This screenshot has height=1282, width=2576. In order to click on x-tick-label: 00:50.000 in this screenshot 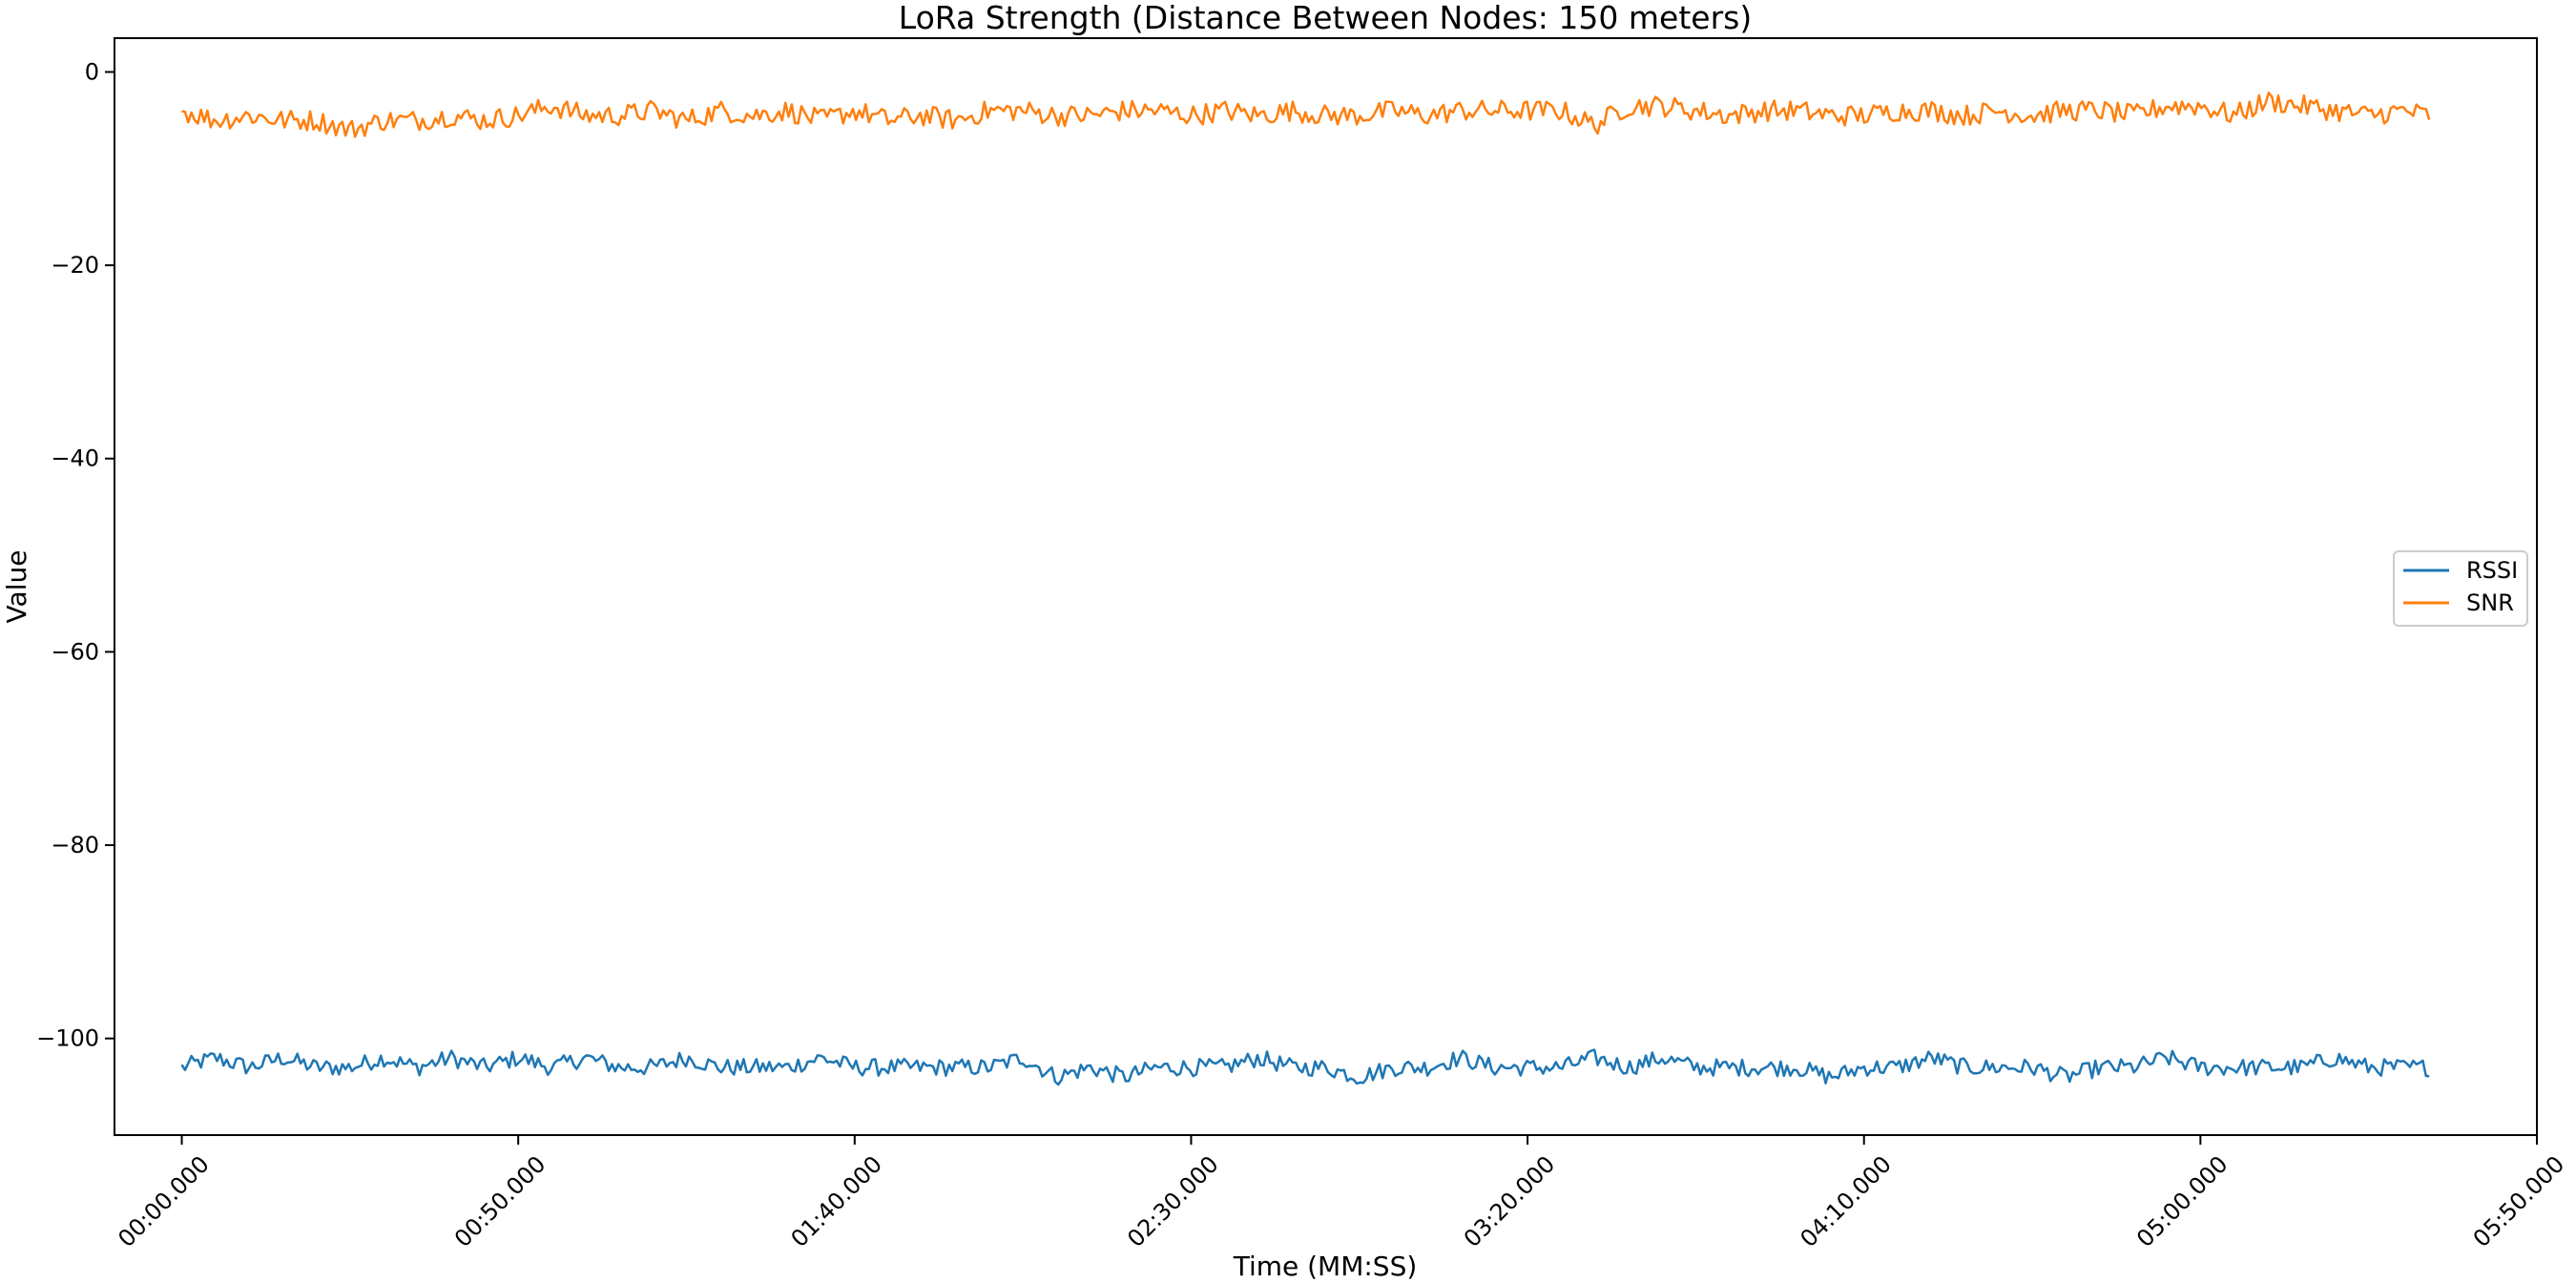, I will do `click(500, 1200)`.